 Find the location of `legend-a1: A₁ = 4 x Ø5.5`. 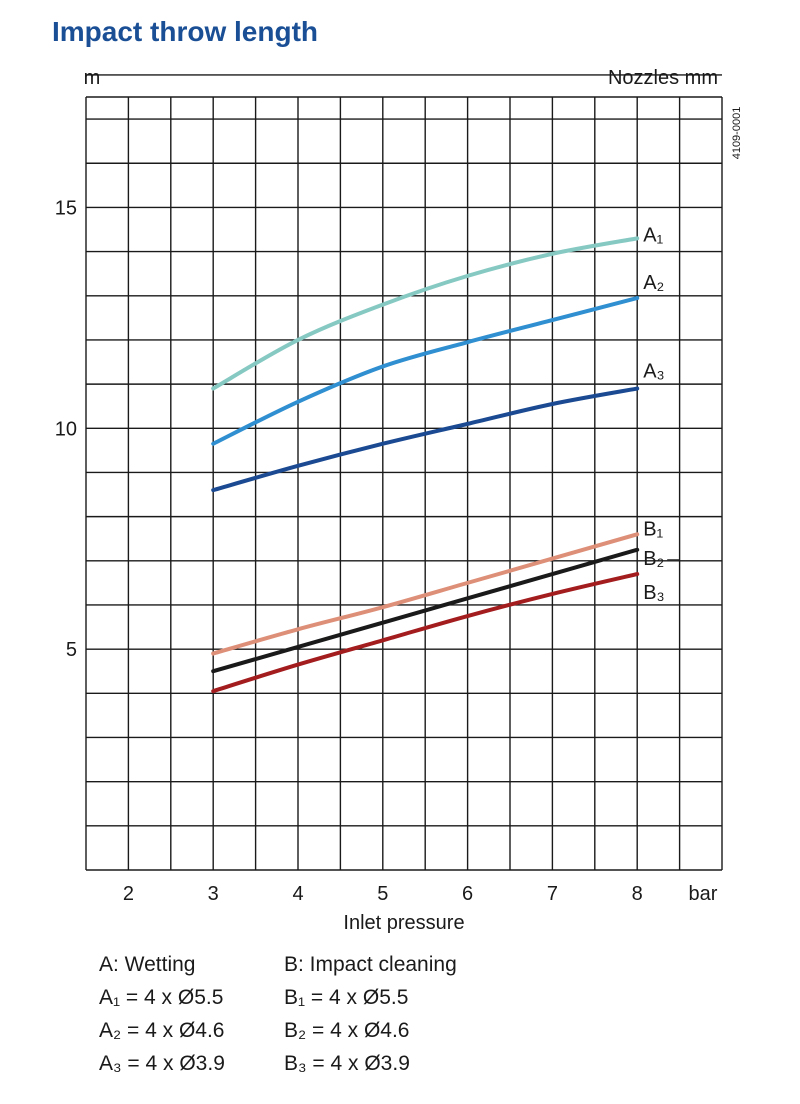

legend-a1: A₁ = 4 x Ø5.5 is located at coordinates (161, 997).